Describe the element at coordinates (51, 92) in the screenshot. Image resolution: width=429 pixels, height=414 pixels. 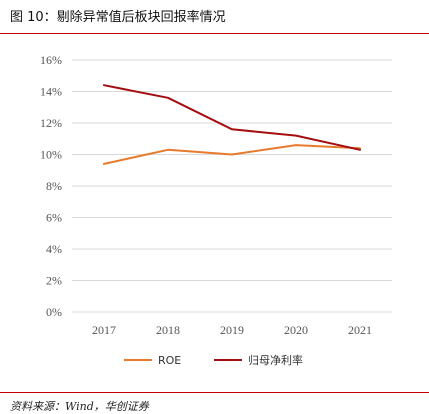
I see `y-tick-label: 14%` at that location.